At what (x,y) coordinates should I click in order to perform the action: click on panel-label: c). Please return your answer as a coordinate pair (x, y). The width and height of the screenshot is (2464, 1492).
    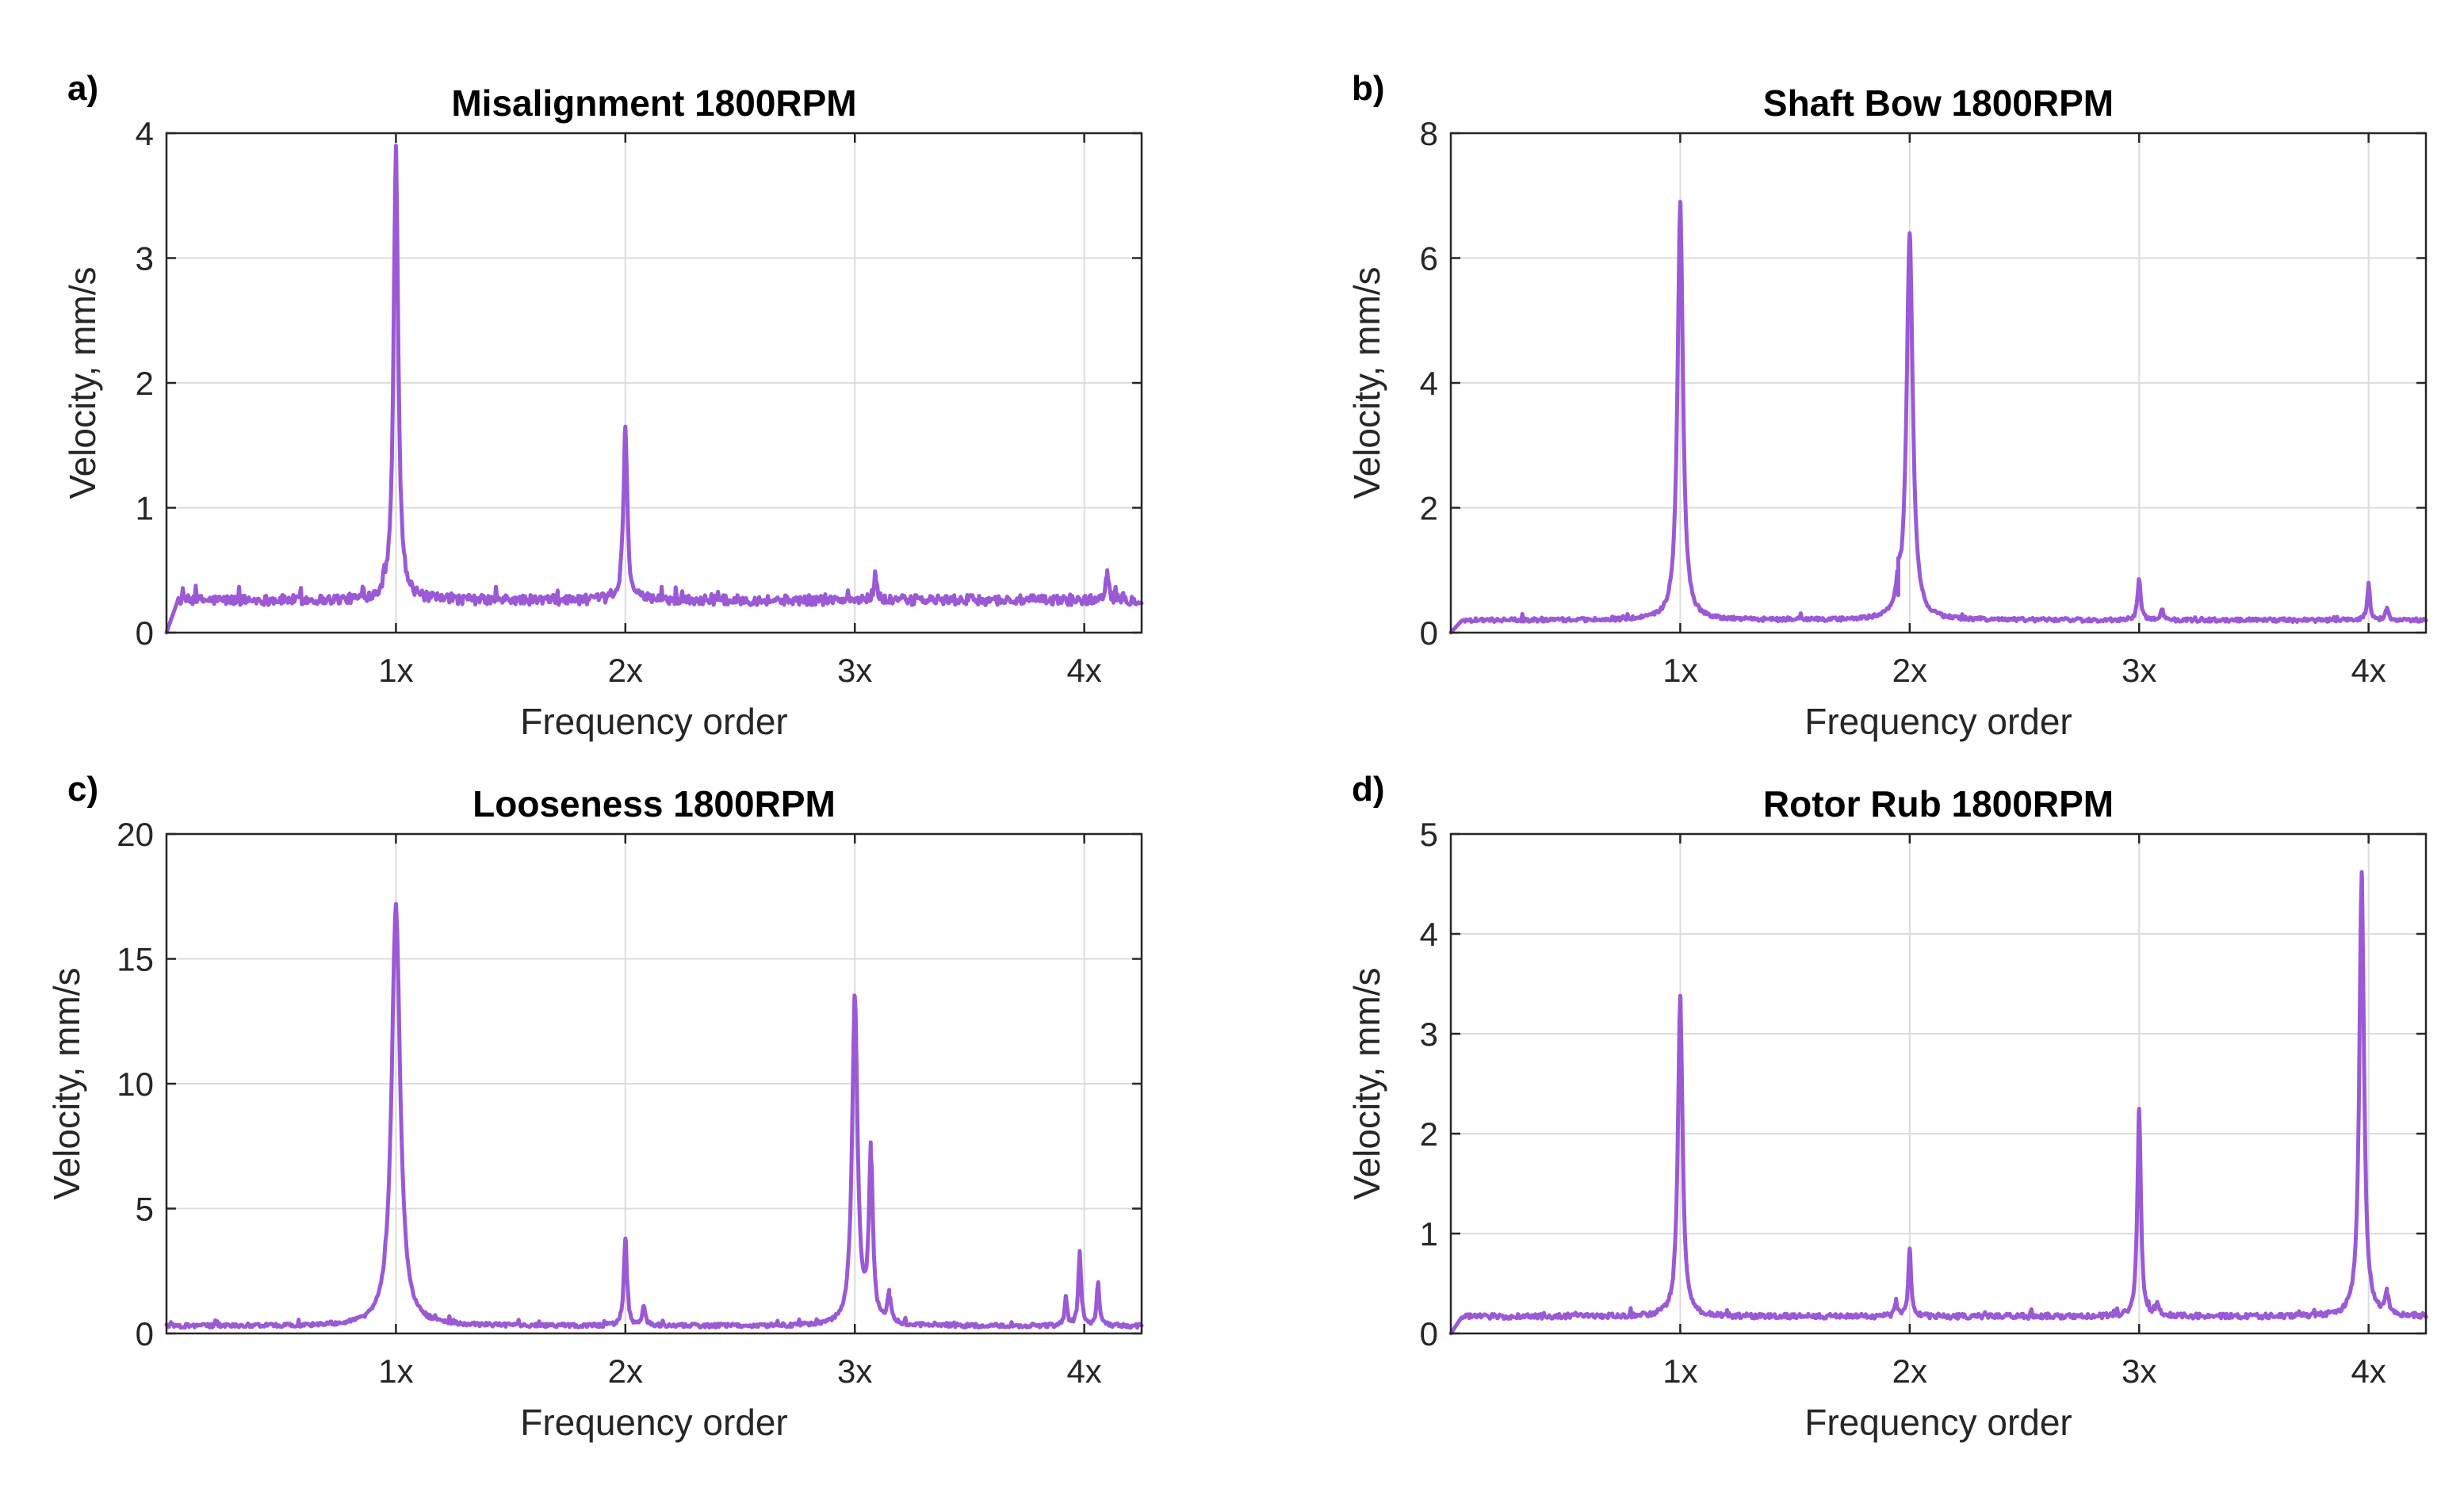
    Looking at the image, I should click on (83, 790).